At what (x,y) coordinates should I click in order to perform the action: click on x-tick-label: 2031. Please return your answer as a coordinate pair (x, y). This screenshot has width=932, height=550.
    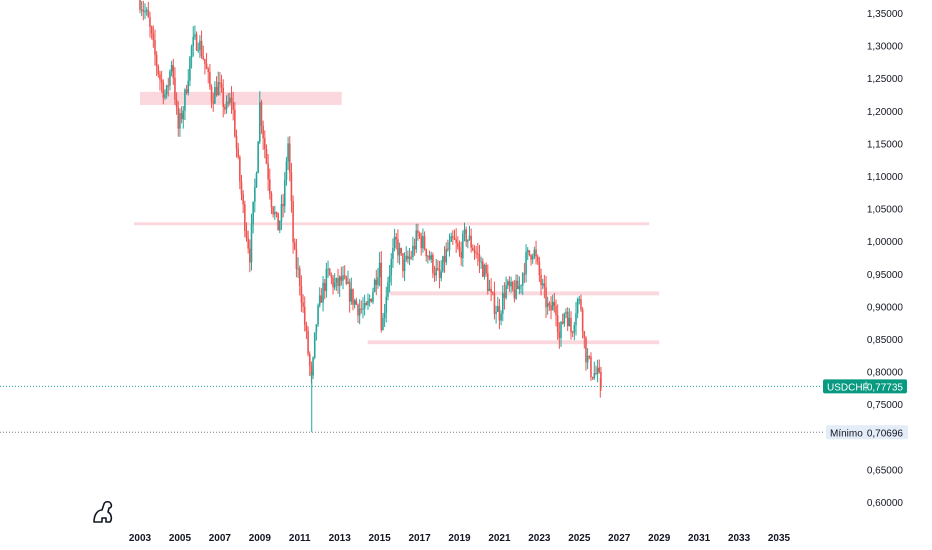
    Looking at the image, I should click on (699, 538).